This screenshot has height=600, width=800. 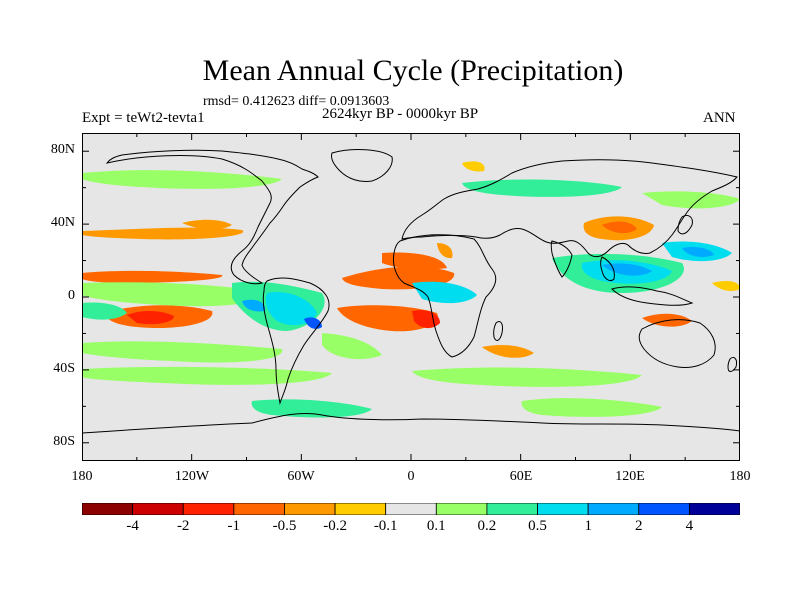 What do you see at coordinates (630, 476) in the screenshot?
I see `lon-label-120e: 120E` at bounding box center [630, 476].